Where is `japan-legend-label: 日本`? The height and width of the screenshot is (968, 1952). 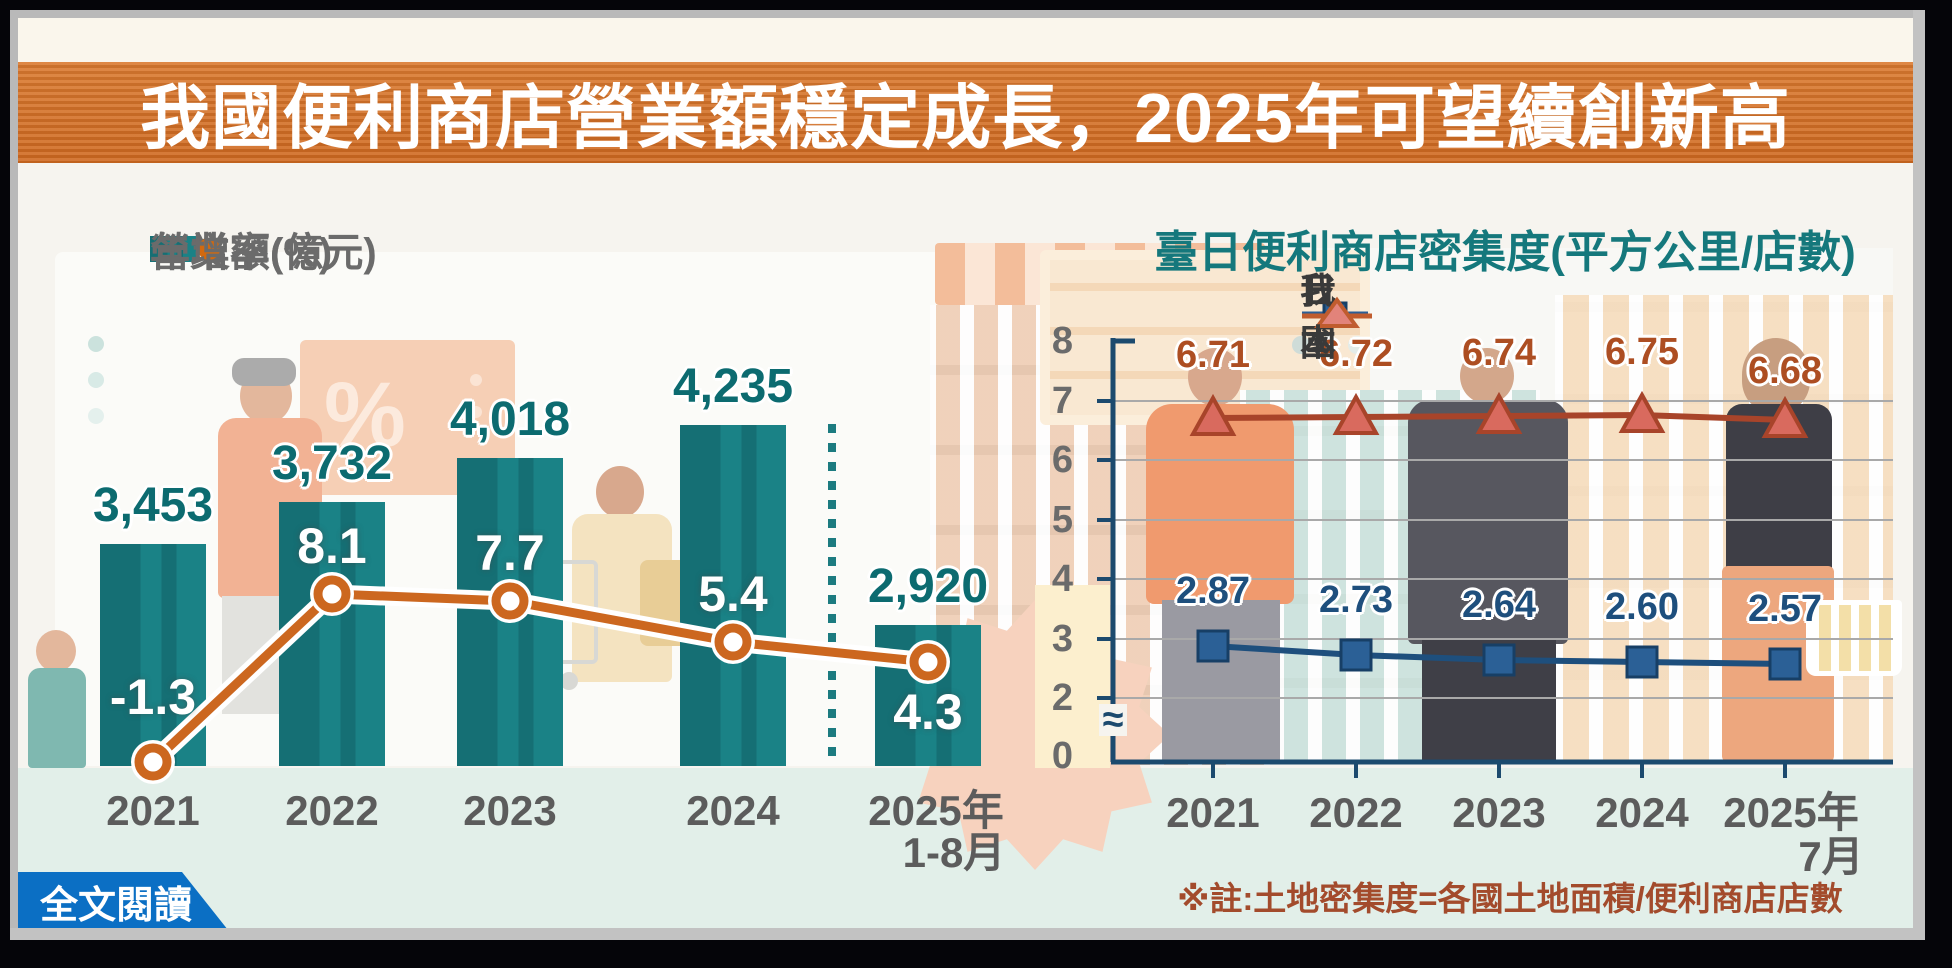
japan-legend-label: 日本 is located at coordinates (1318, 316).